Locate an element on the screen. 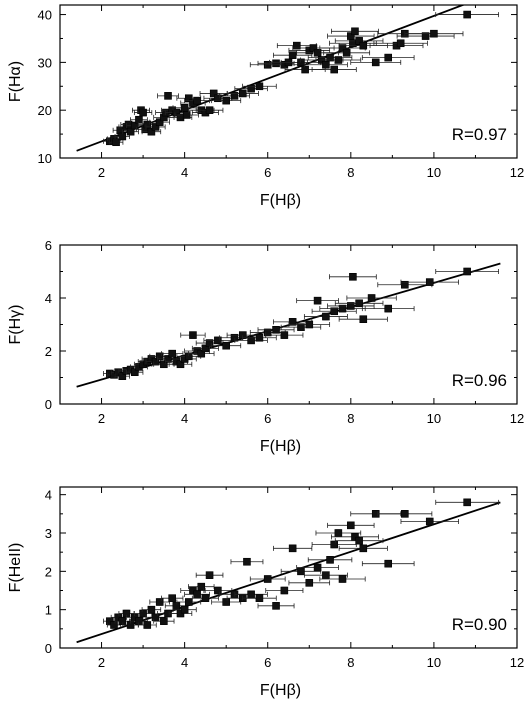 Image resolution: width=527 pixels, height=710 pixels. y-axis-title: F(Hγ) is located at coordinates (15, 325).